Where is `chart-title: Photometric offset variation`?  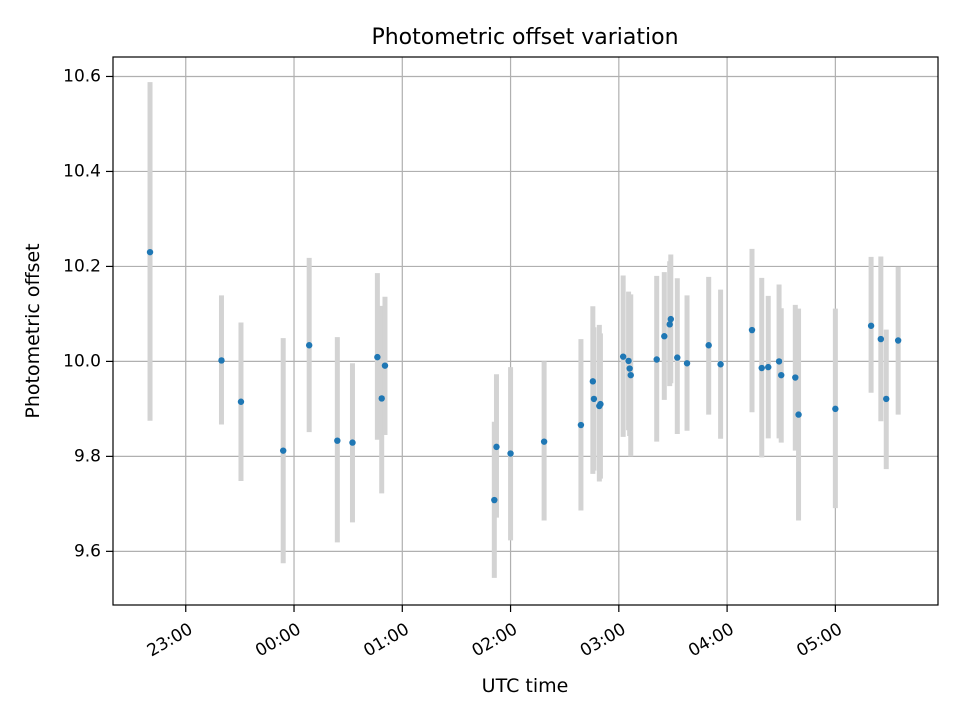 chart-title: Photometric offset variation is located at coordinates (524, 37).